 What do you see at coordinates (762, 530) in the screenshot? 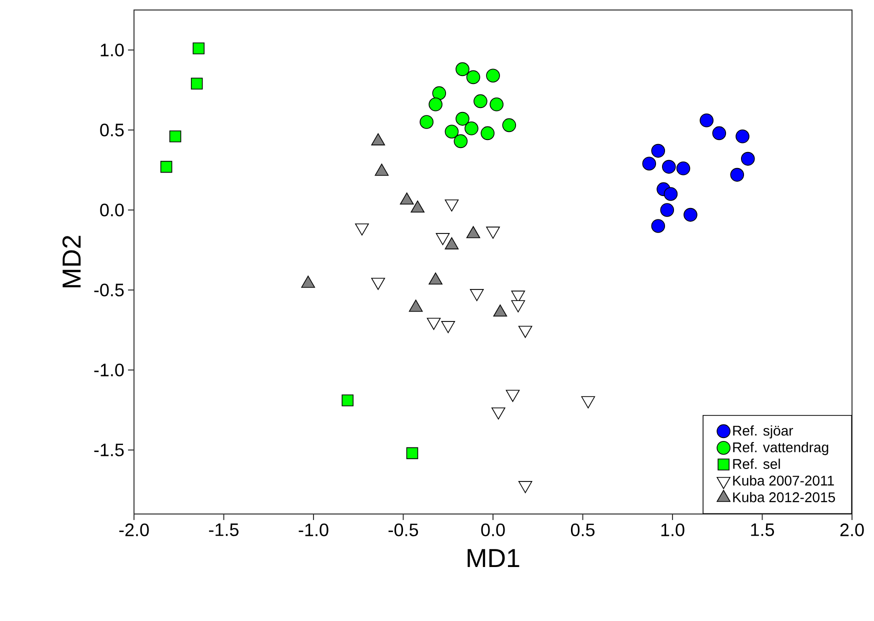
I see `x-tick-label: 1.5` at bounding box center [762, 530].